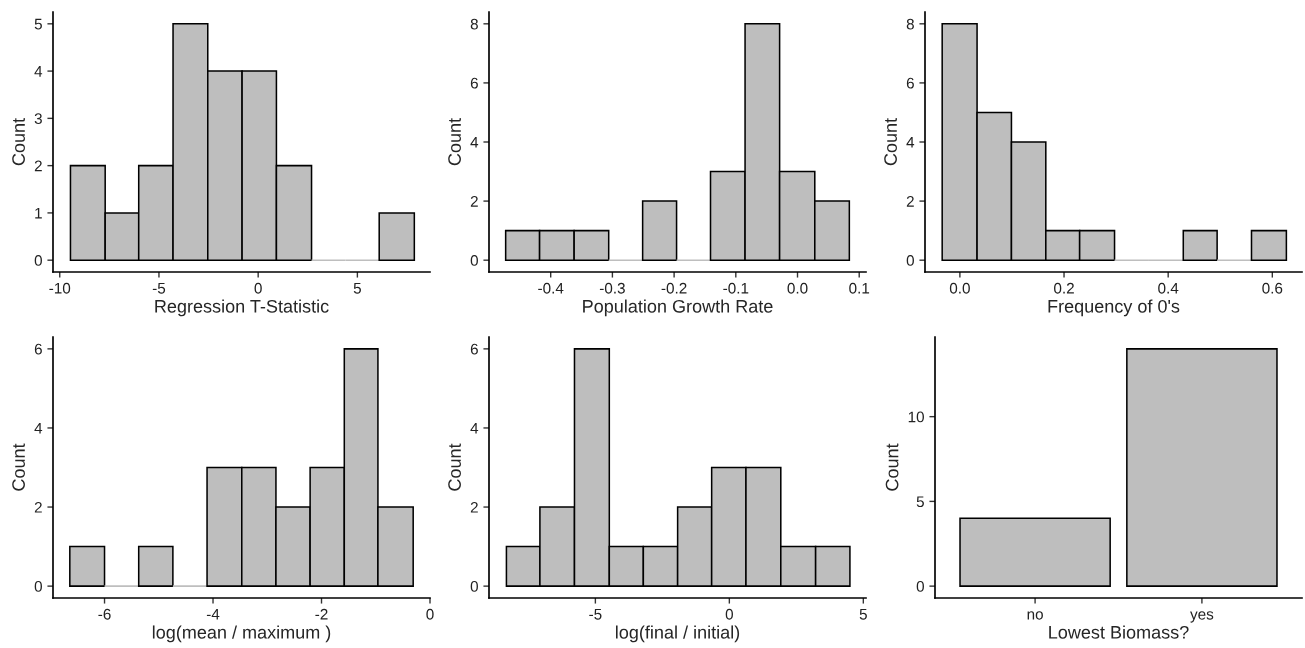 Image resolution: width=1305 pixels, height=648 pixels. I want to click on x-axis-title: Population Growth Rate, so click(678, 308).